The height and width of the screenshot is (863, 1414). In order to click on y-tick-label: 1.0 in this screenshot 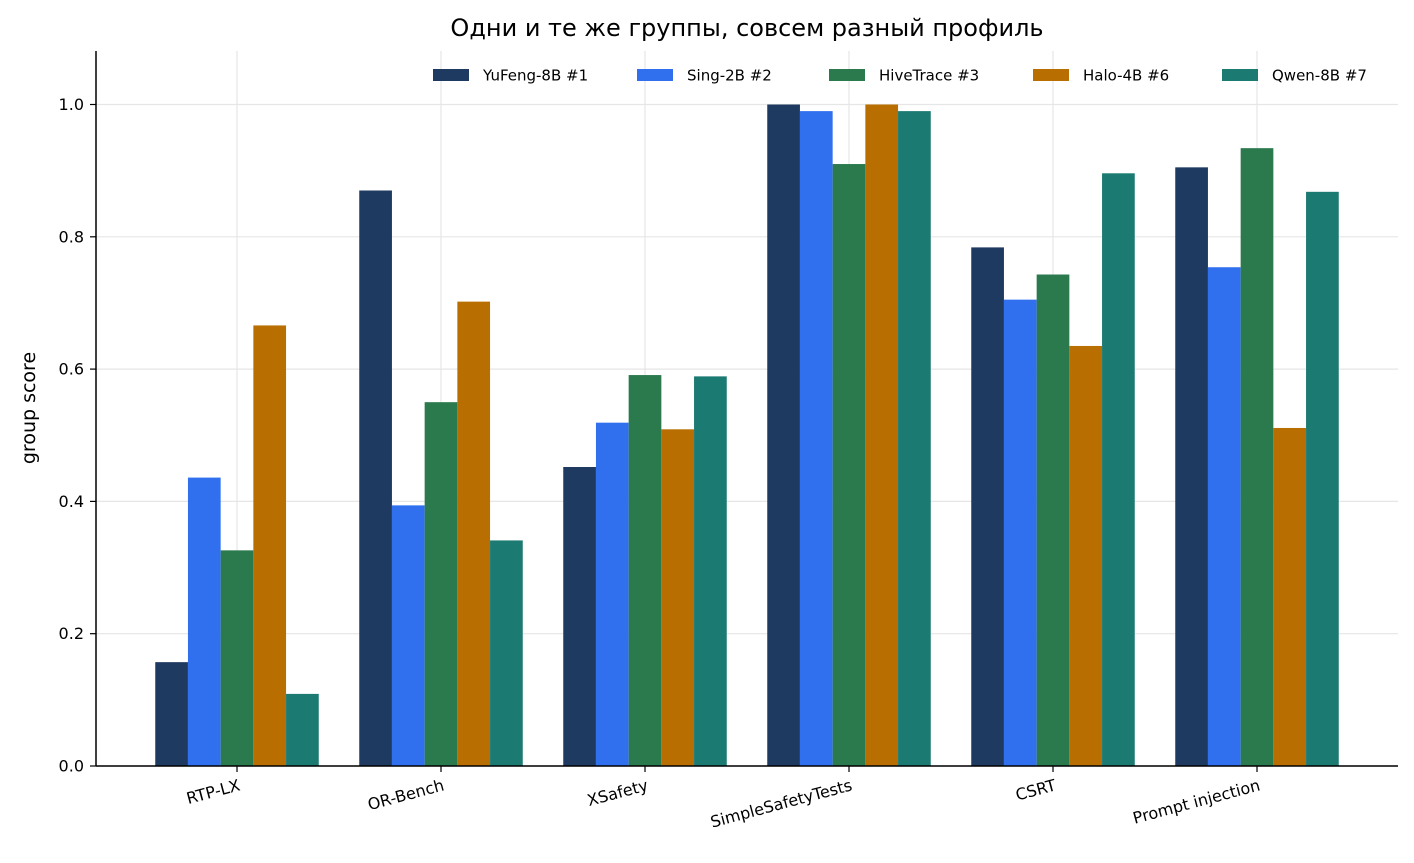, I will do `click(71, 104)`.